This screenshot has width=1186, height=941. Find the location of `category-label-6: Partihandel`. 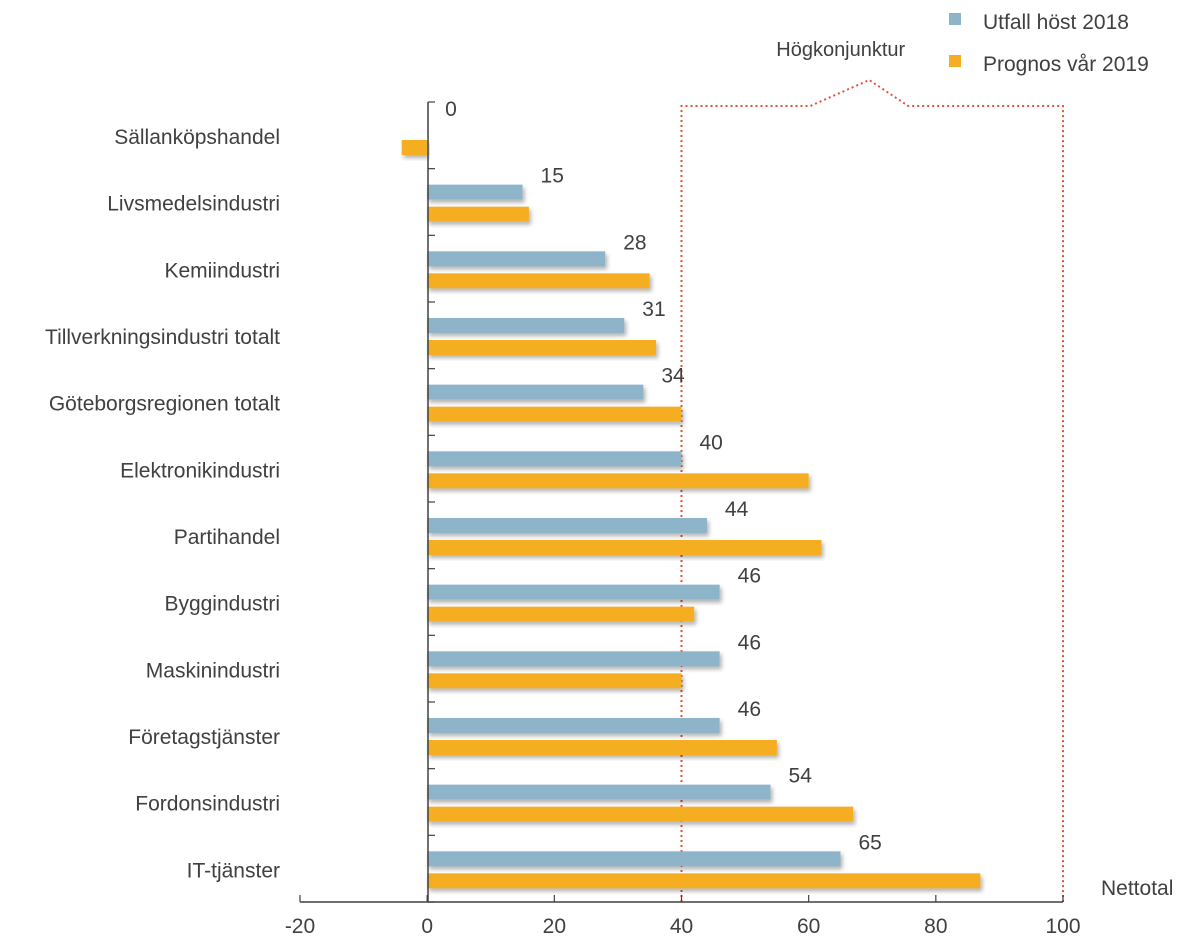

category-label-6: Partihandel is located at coordinates (227, 537).